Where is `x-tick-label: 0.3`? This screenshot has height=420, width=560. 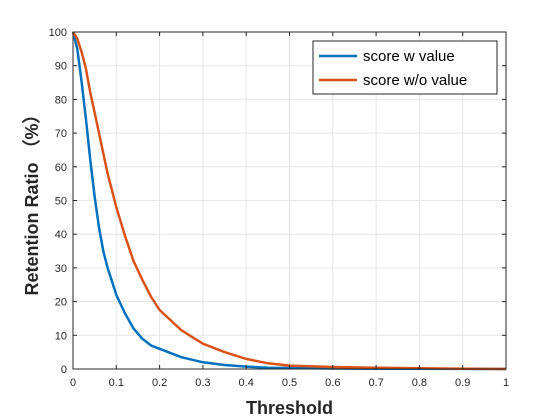 x-tick-label: 0.3 is located at coordinates (202, 383).